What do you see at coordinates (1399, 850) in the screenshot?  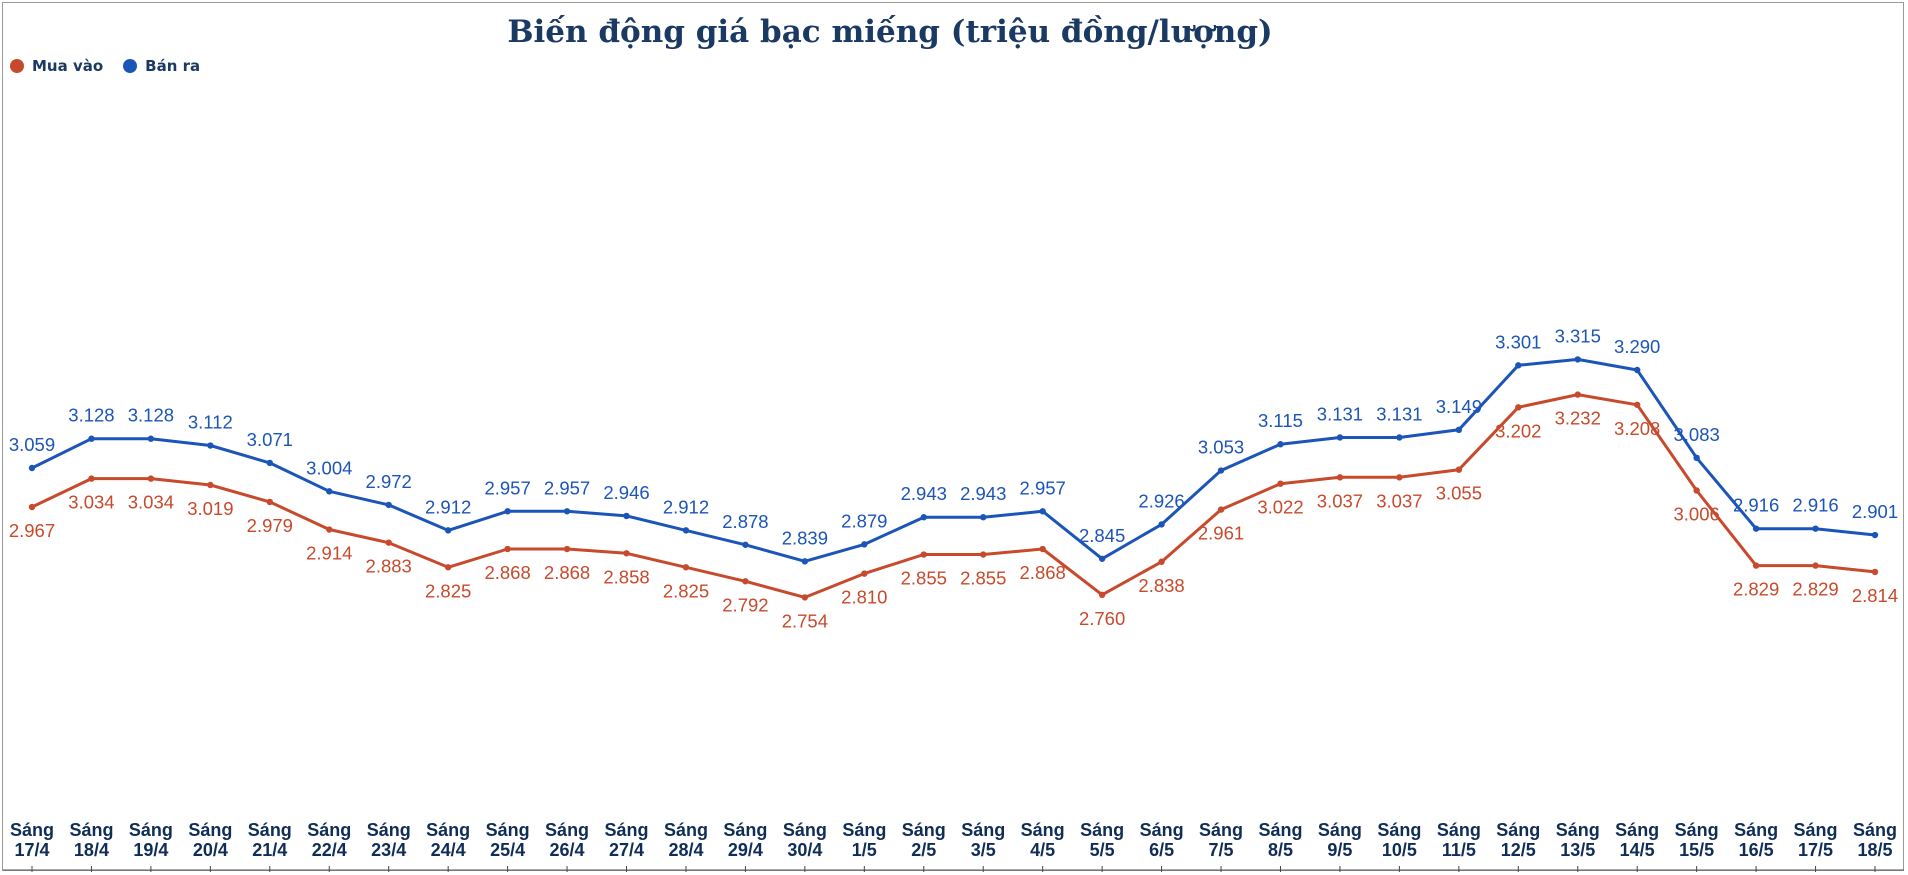 I see `x-tick-label: 10/5` at bounding box center [1399, 850].